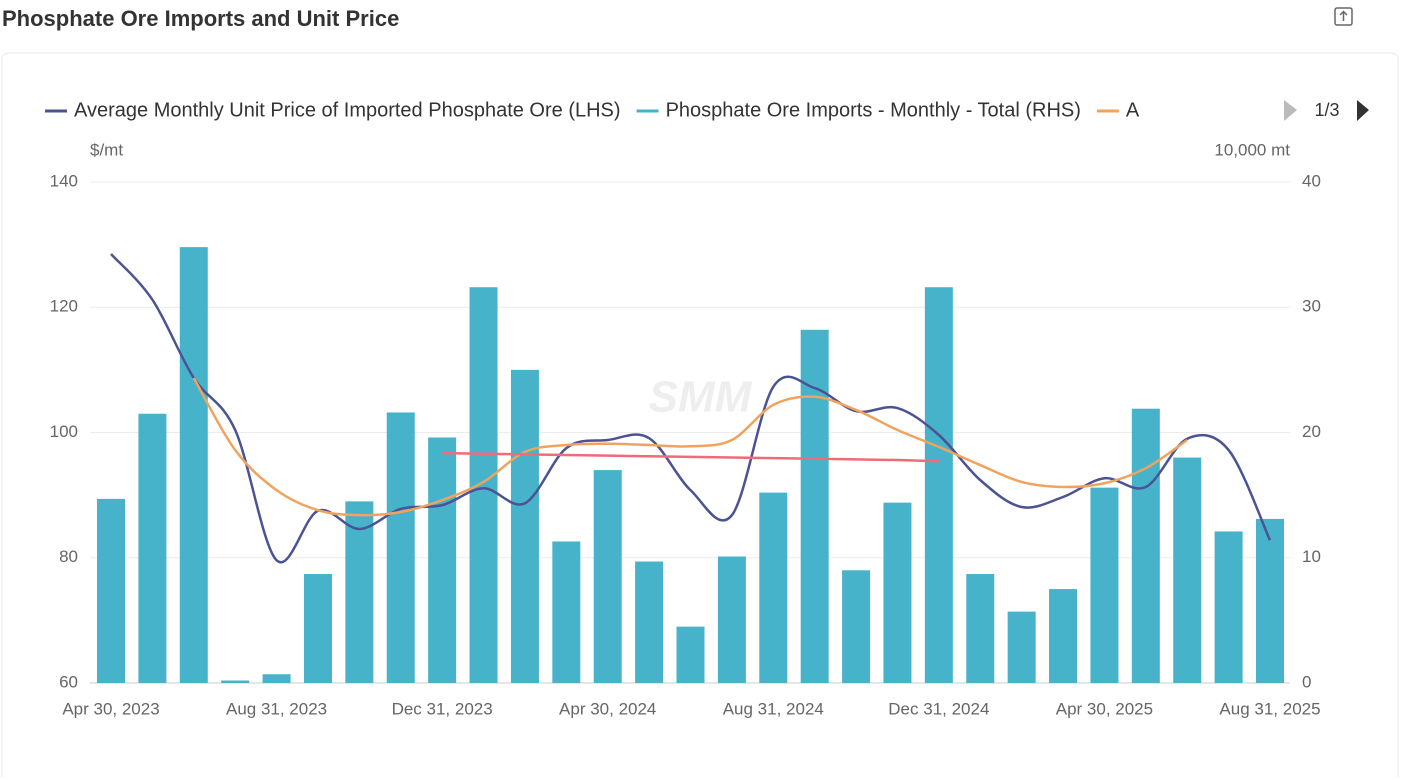  What do you see at coordinates (1311, 431) in the screenshot?
I see `y2-tick-label: 20` at bounding box center [1311, 431].